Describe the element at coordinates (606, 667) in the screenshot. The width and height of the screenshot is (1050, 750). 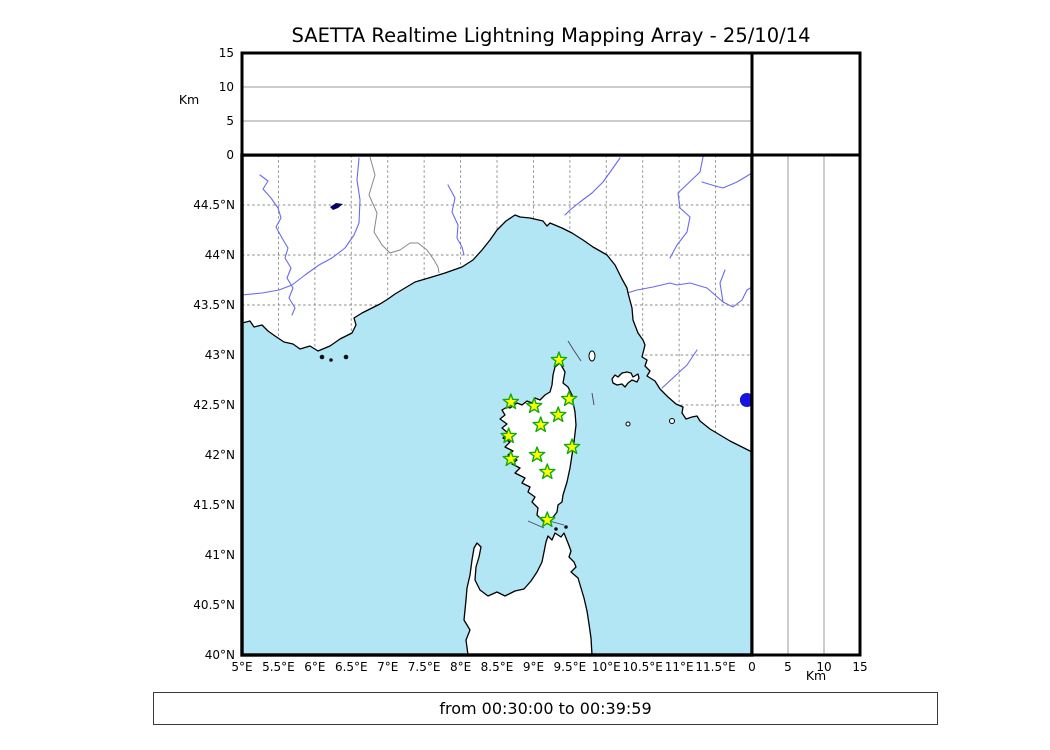
I see `lon-tick-label: 10°E` at that location.